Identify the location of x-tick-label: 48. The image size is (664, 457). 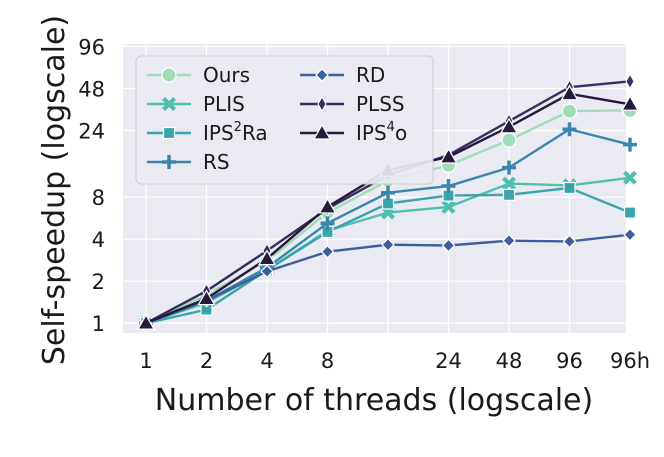
(509, 361).